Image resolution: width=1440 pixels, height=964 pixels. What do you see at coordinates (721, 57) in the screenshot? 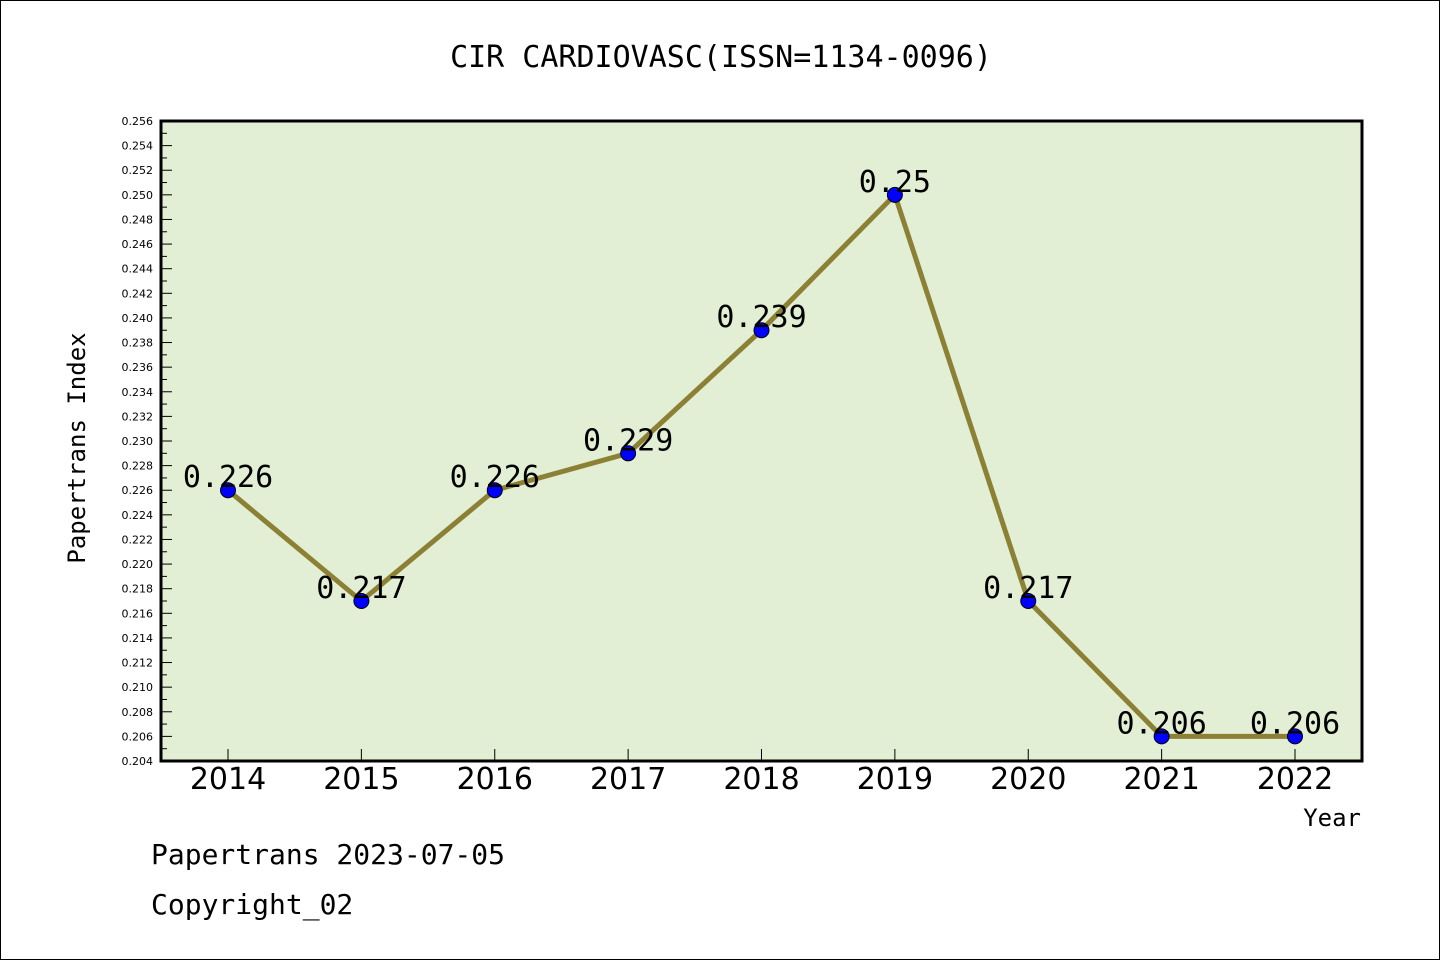
I see `chart-title: CIR CARDIOVASC(ISSN=1134-0096)` at bounding box center [721, 57].